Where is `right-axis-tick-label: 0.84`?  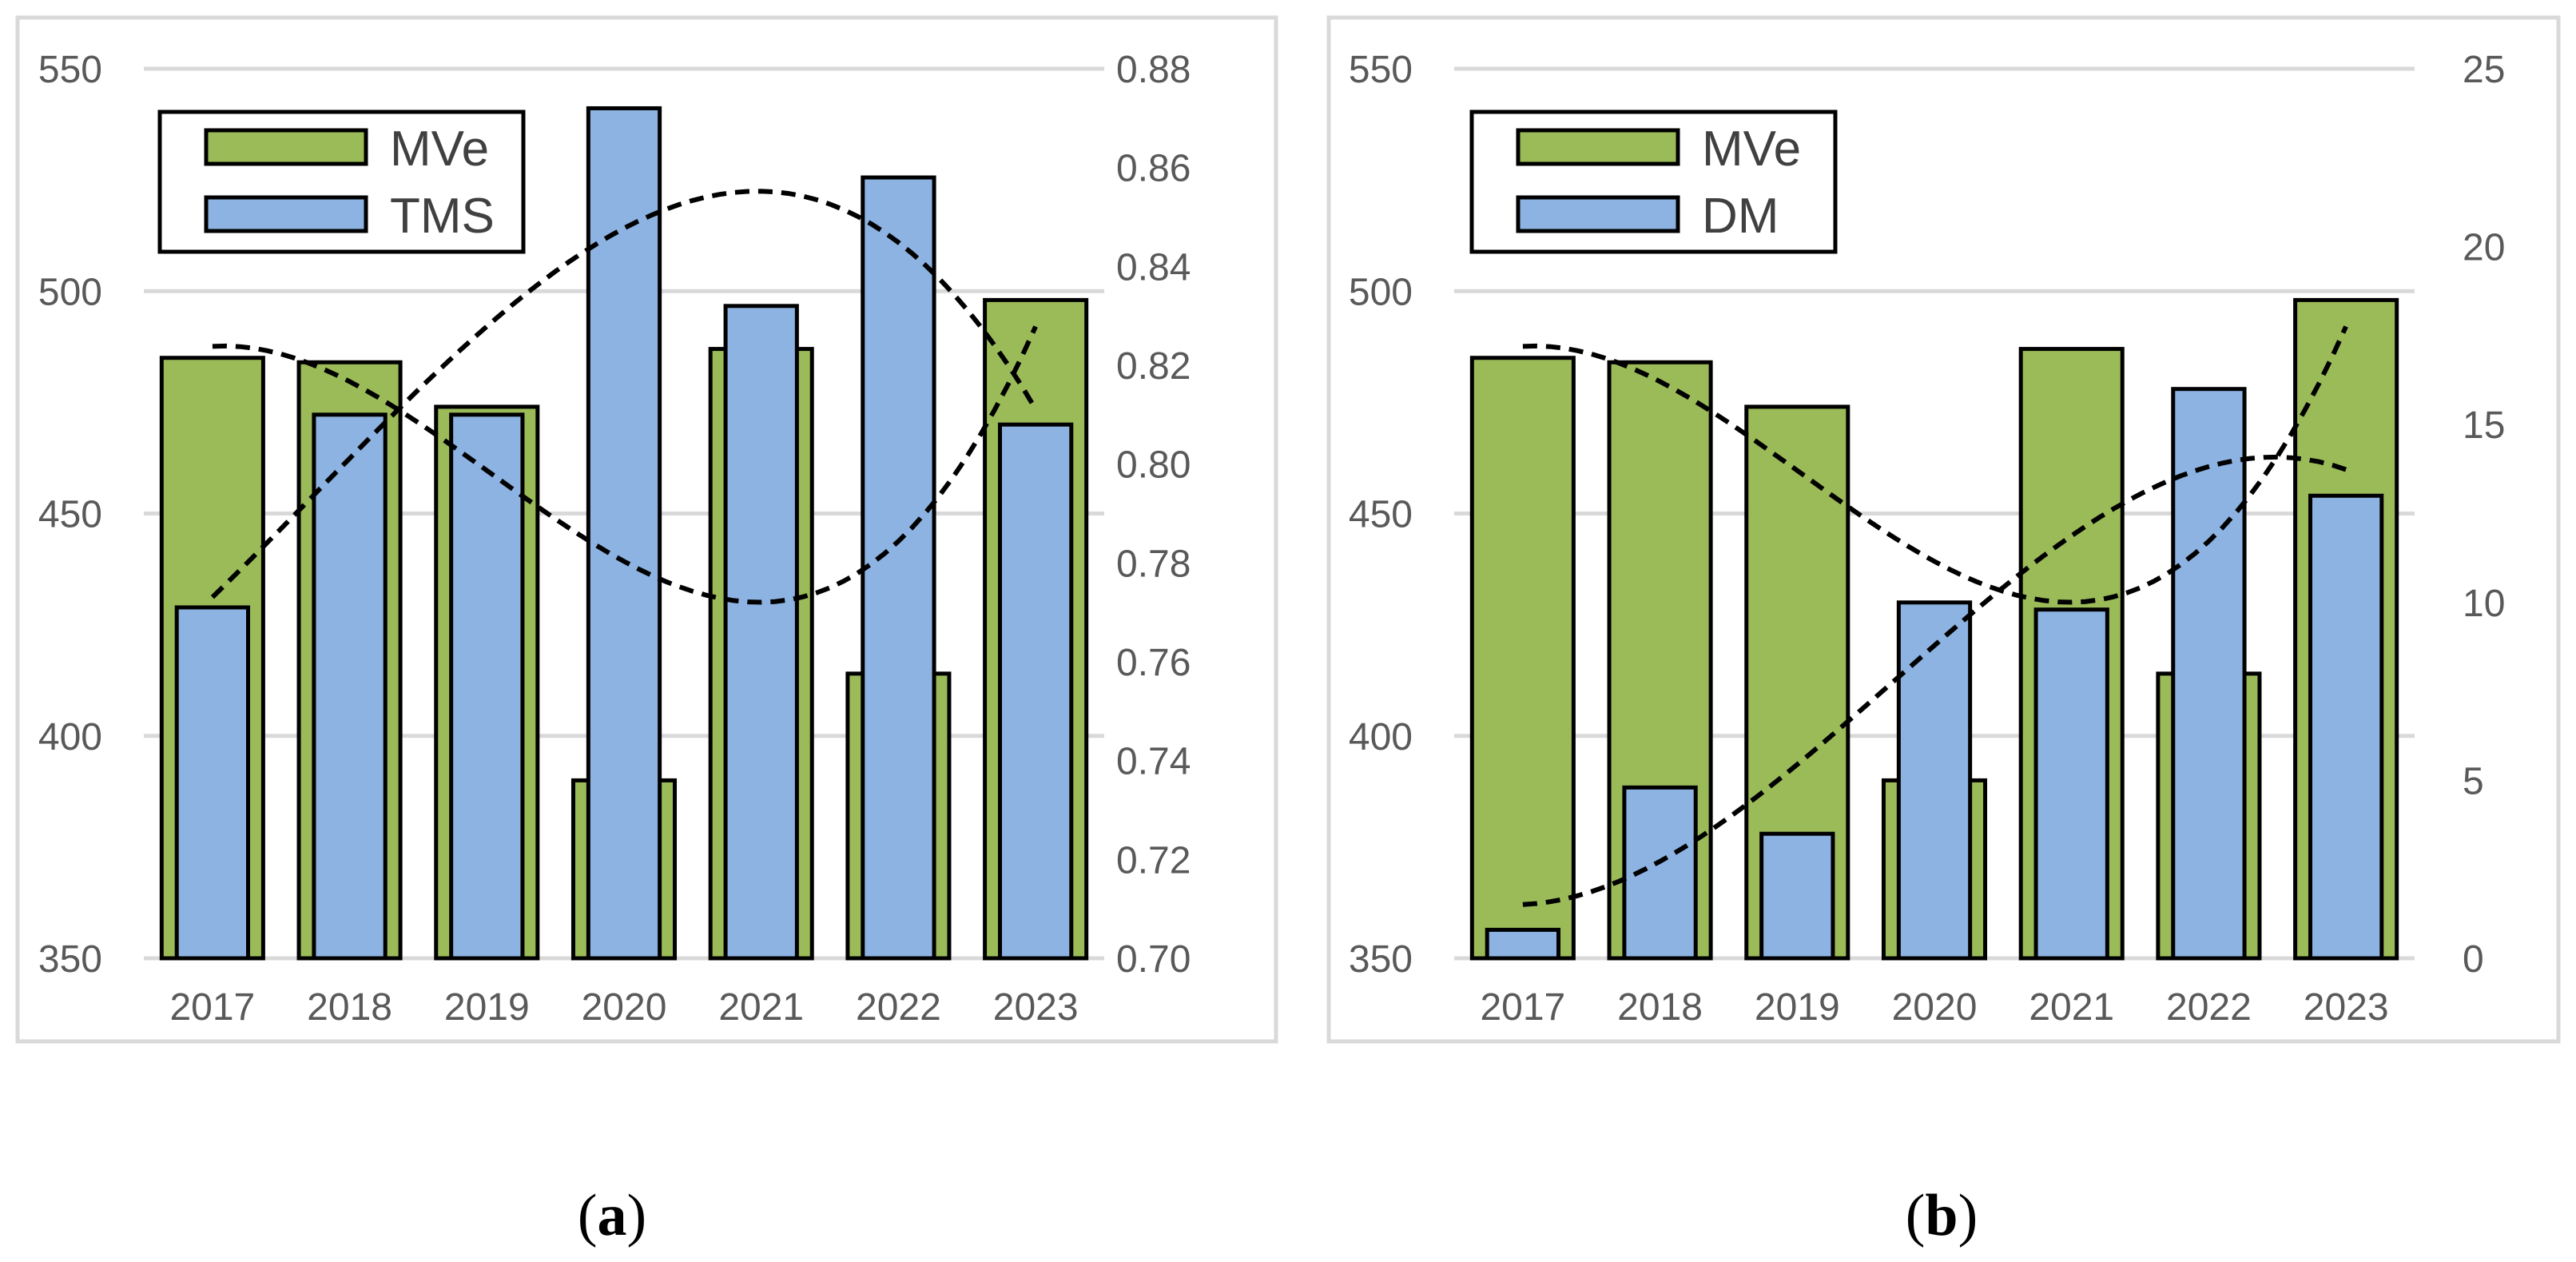 right-axis-tick-label: 0.84 is located at coordinates (1153, 267).